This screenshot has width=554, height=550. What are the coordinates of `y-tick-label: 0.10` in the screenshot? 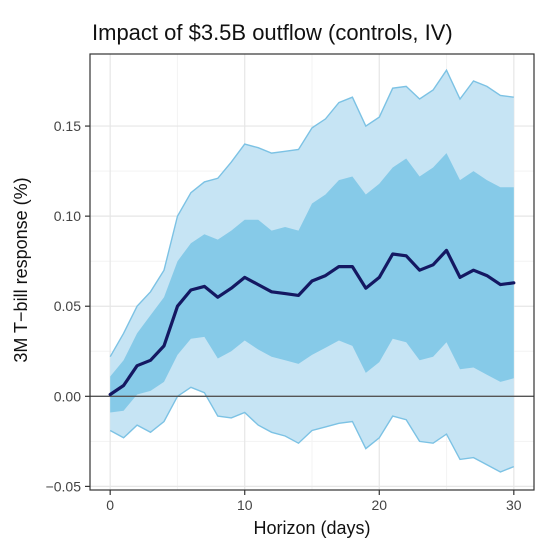 It's located at (67, 216).